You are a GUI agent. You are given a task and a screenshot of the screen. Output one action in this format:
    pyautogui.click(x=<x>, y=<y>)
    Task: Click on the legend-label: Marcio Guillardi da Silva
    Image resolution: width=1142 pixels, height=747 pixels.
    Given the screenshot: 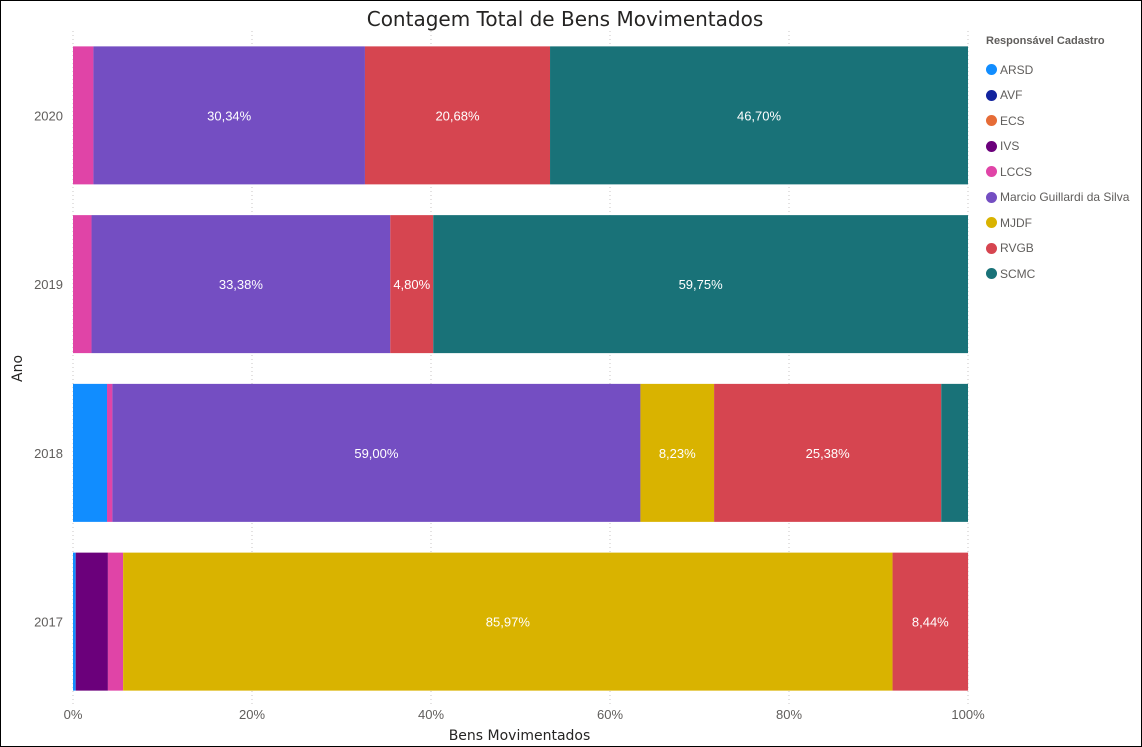 What is the action you would take?
    pyautogui.click(x=1065, y=197)
    